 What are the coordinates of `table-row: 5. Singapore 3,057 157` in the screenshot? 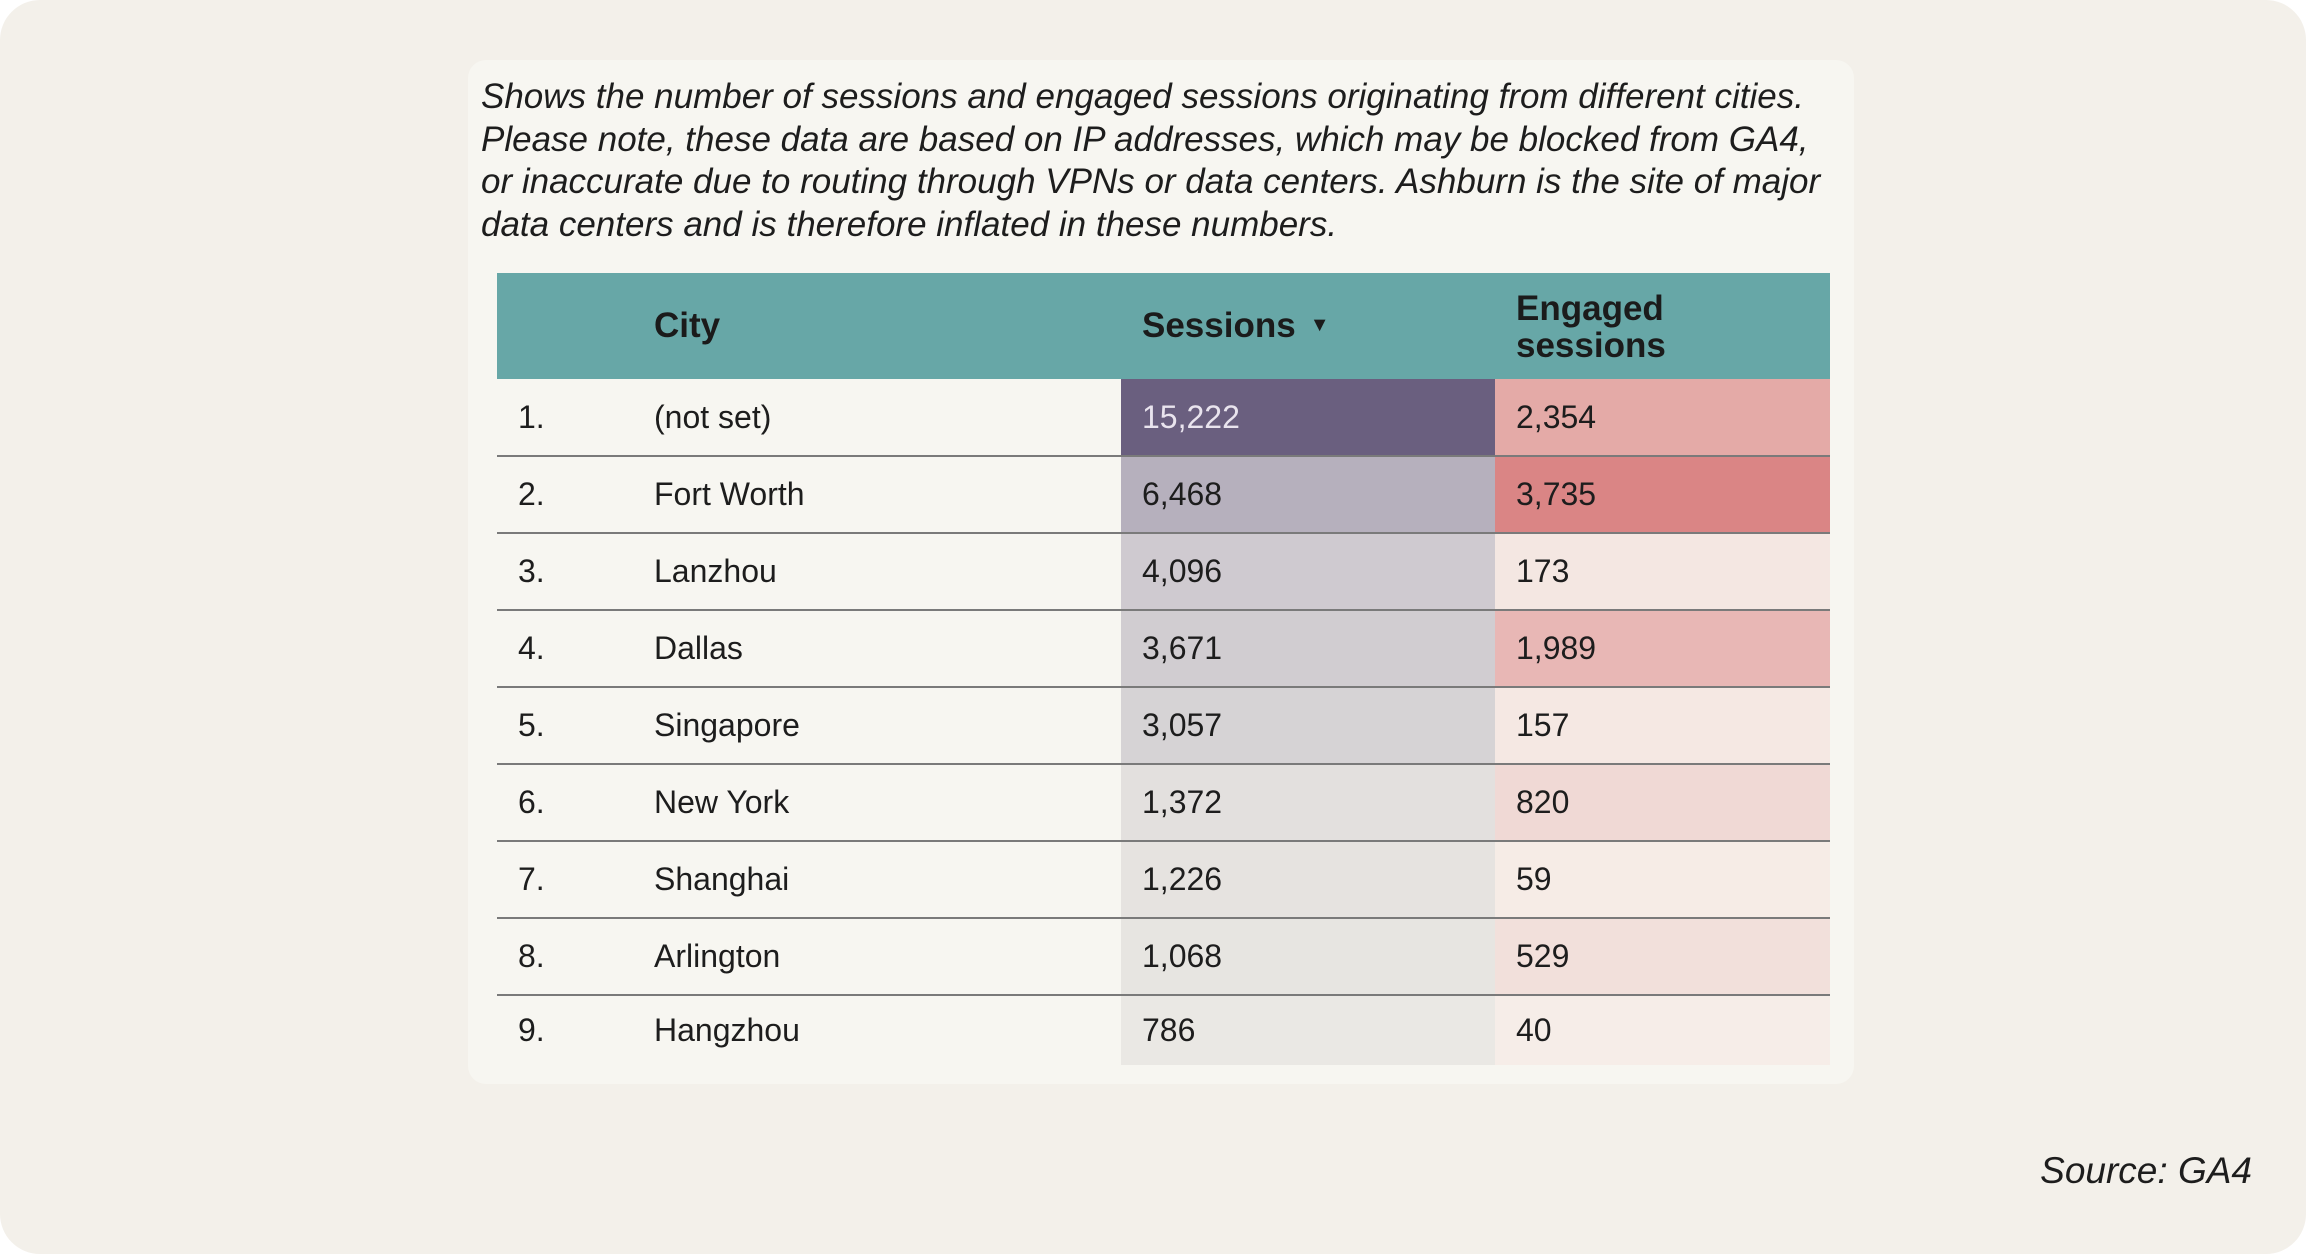 It's located at (1163, 725).